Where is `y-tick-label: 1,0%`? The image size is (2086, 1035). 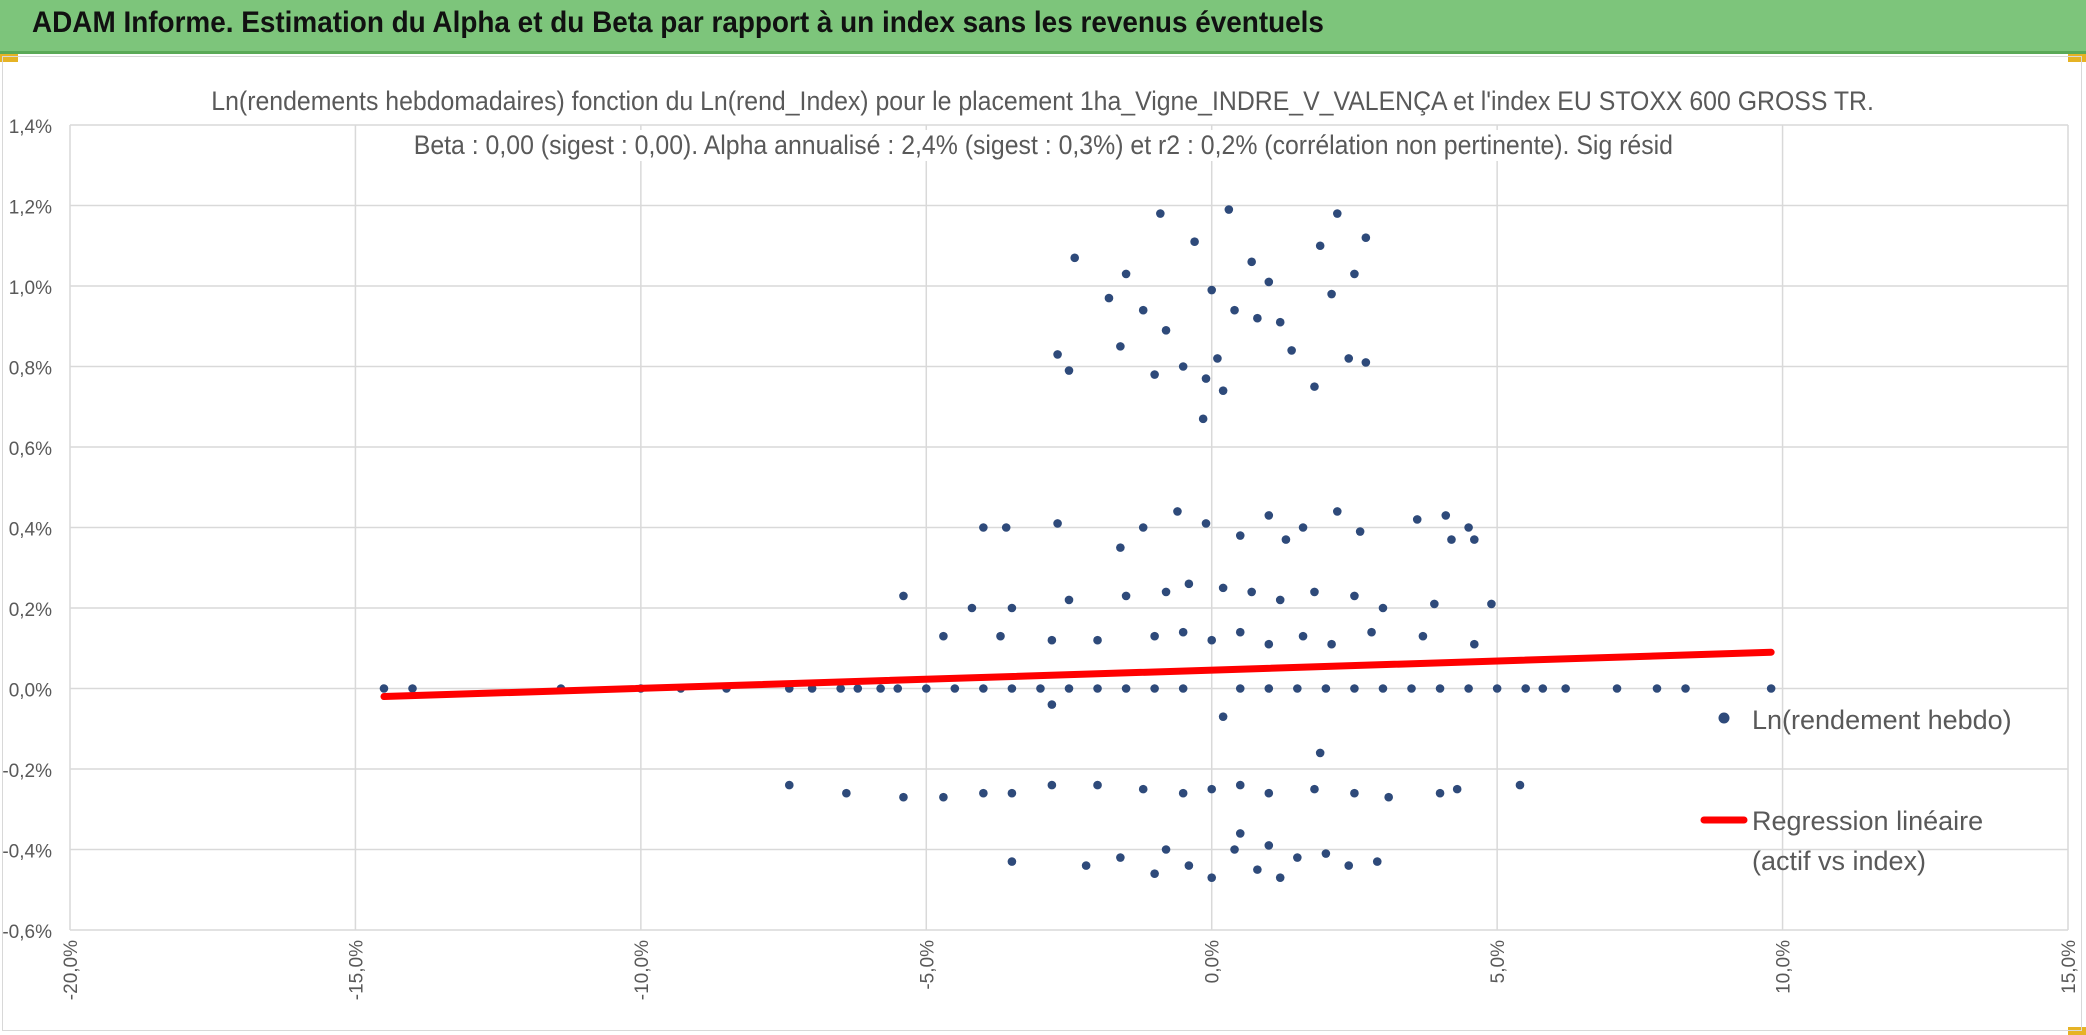
y-tick-label: 1,0% is located at coordinates (30, 288).